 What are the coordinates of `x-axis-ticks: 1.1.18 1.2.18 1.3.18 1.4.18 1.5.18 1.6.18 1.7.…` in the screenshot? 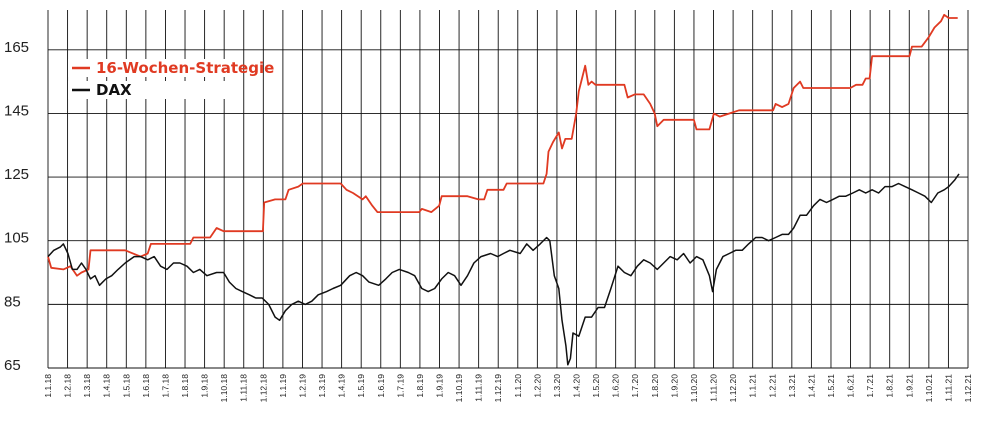 It's located at (508, 388).